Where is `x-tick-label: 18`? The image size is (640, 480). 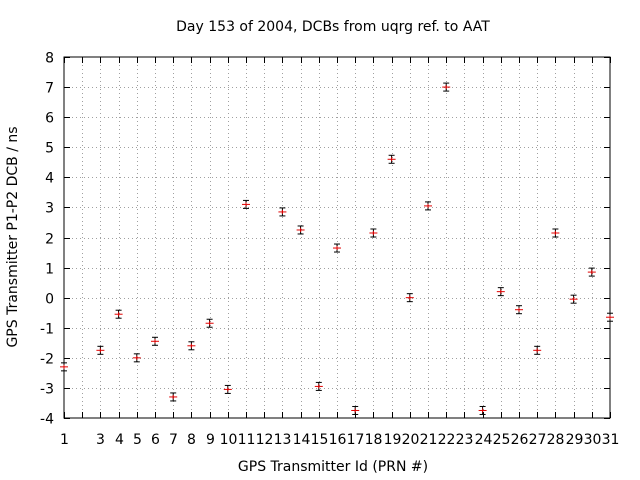 x-tick-label: 18 is located at coordinates (374, 440).